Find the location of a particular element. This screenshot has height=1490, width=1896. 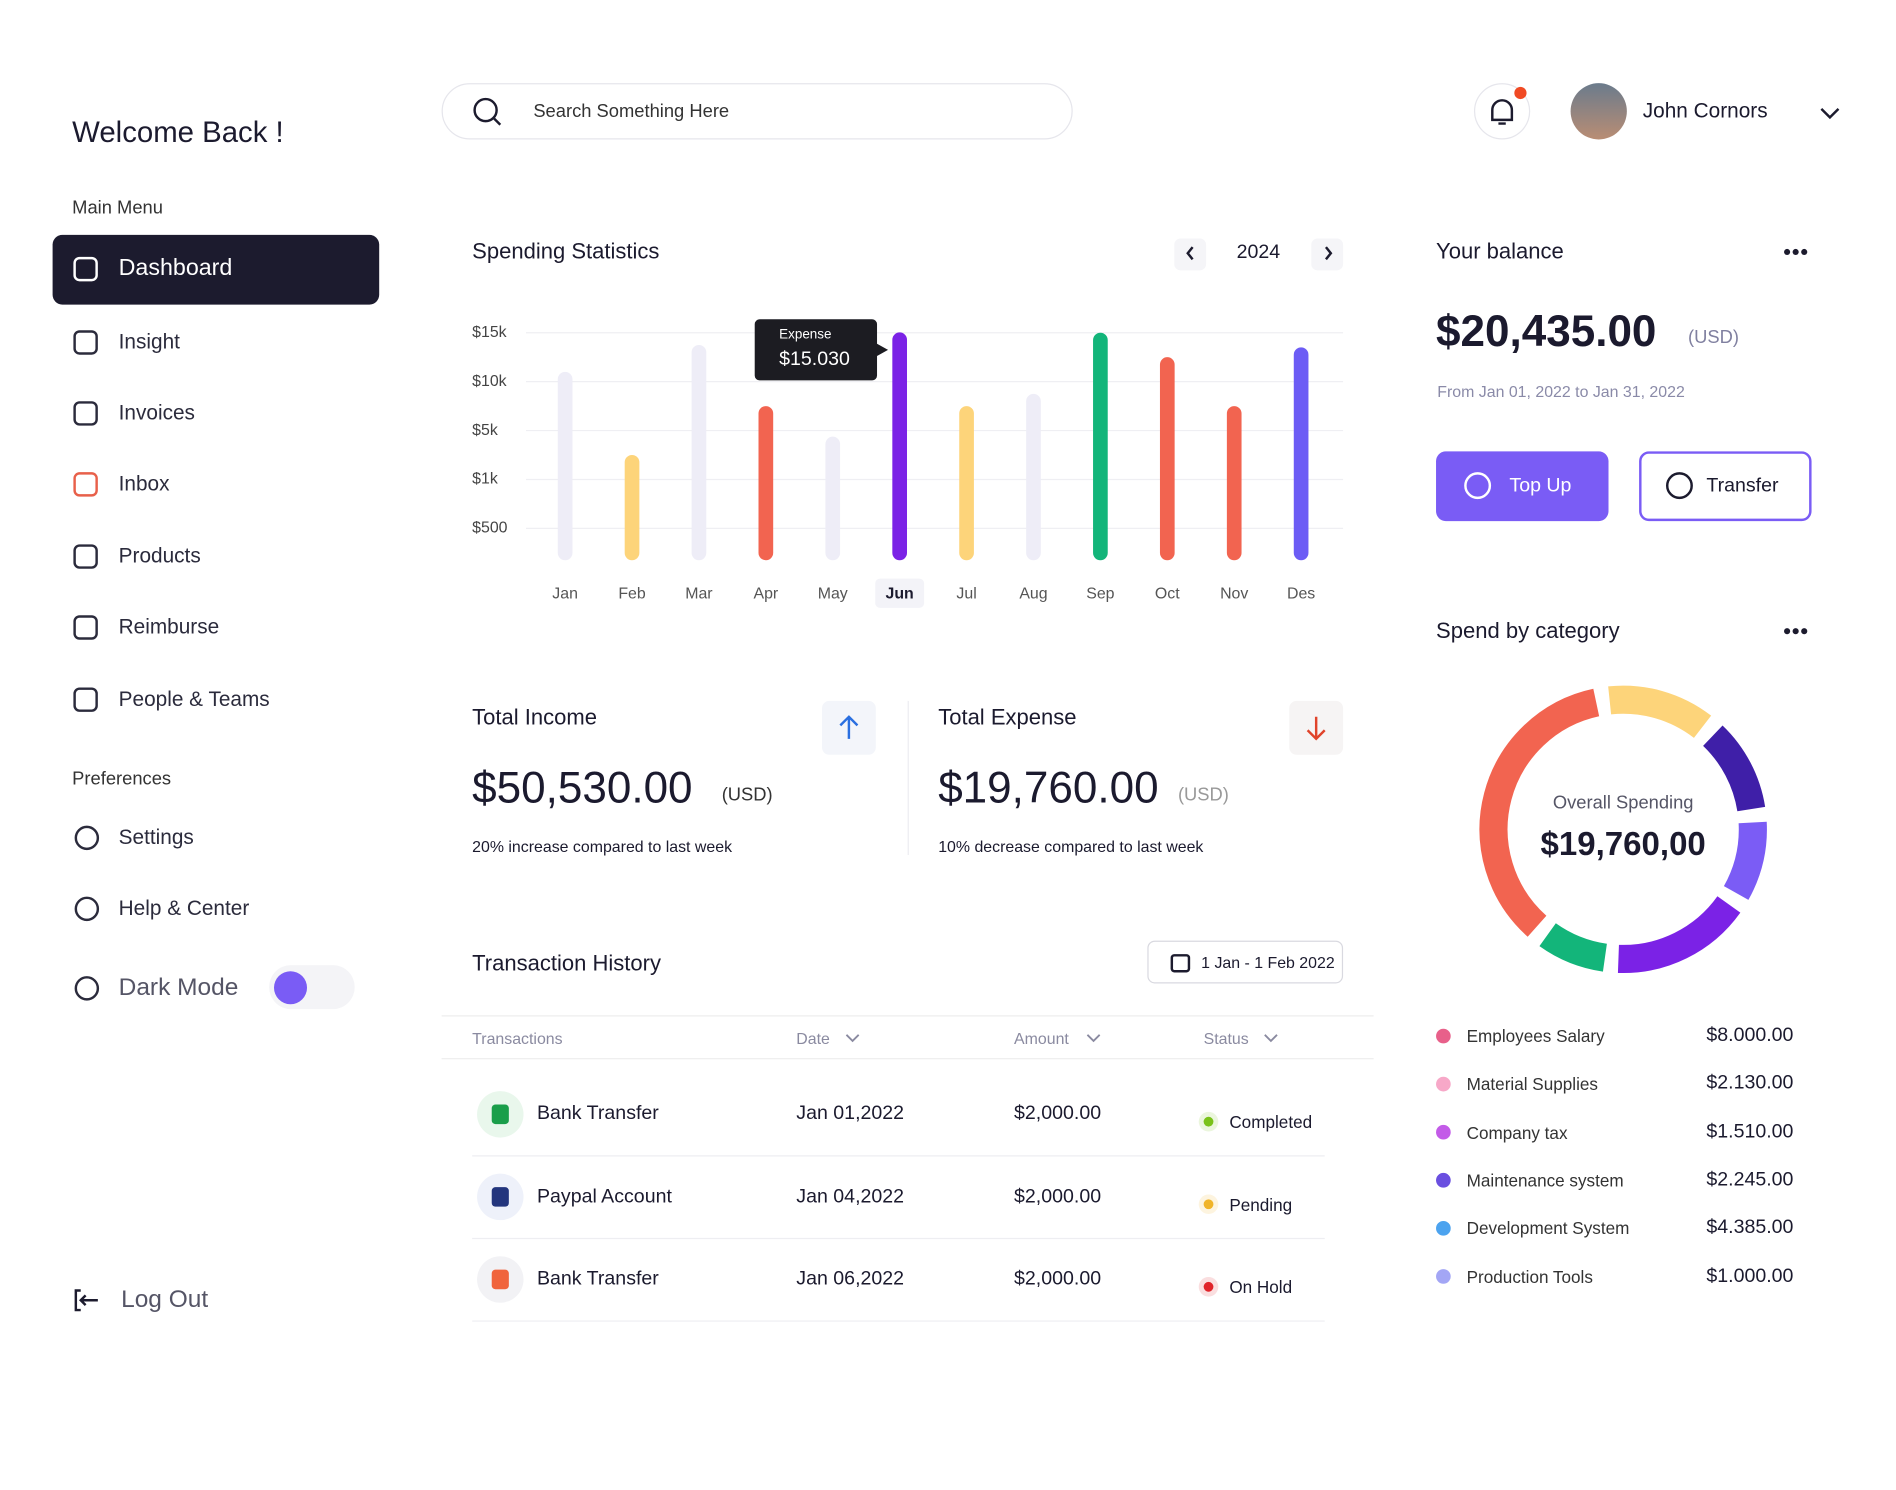

category-name: Development System is located at coordinates (1548, 1228).